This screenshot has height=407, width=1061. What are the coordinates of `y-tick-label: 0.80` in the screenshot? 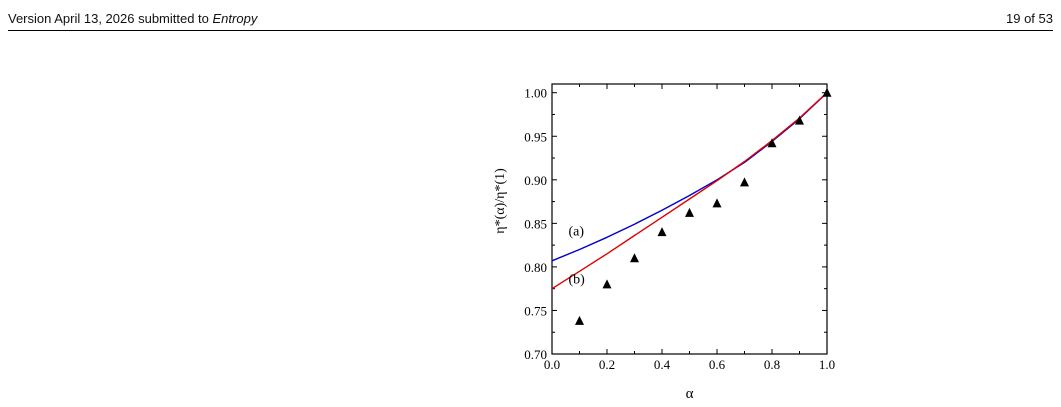 It's located at (535, 267).